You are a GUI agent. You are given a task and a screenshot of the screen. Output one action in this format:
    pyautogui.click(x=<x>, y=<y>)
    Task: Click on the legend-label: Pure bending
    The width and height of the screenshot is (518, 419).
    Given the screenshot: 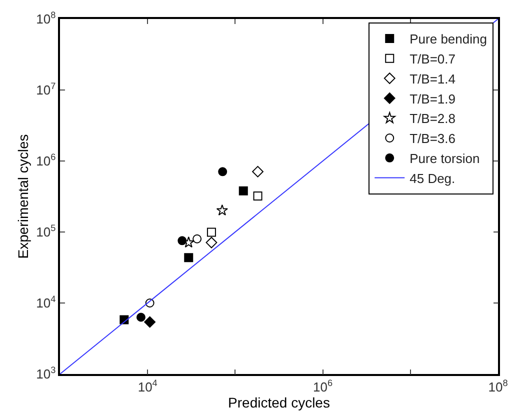 What is the action you would take?
    pyautogui.click(x=448, y=39)
    